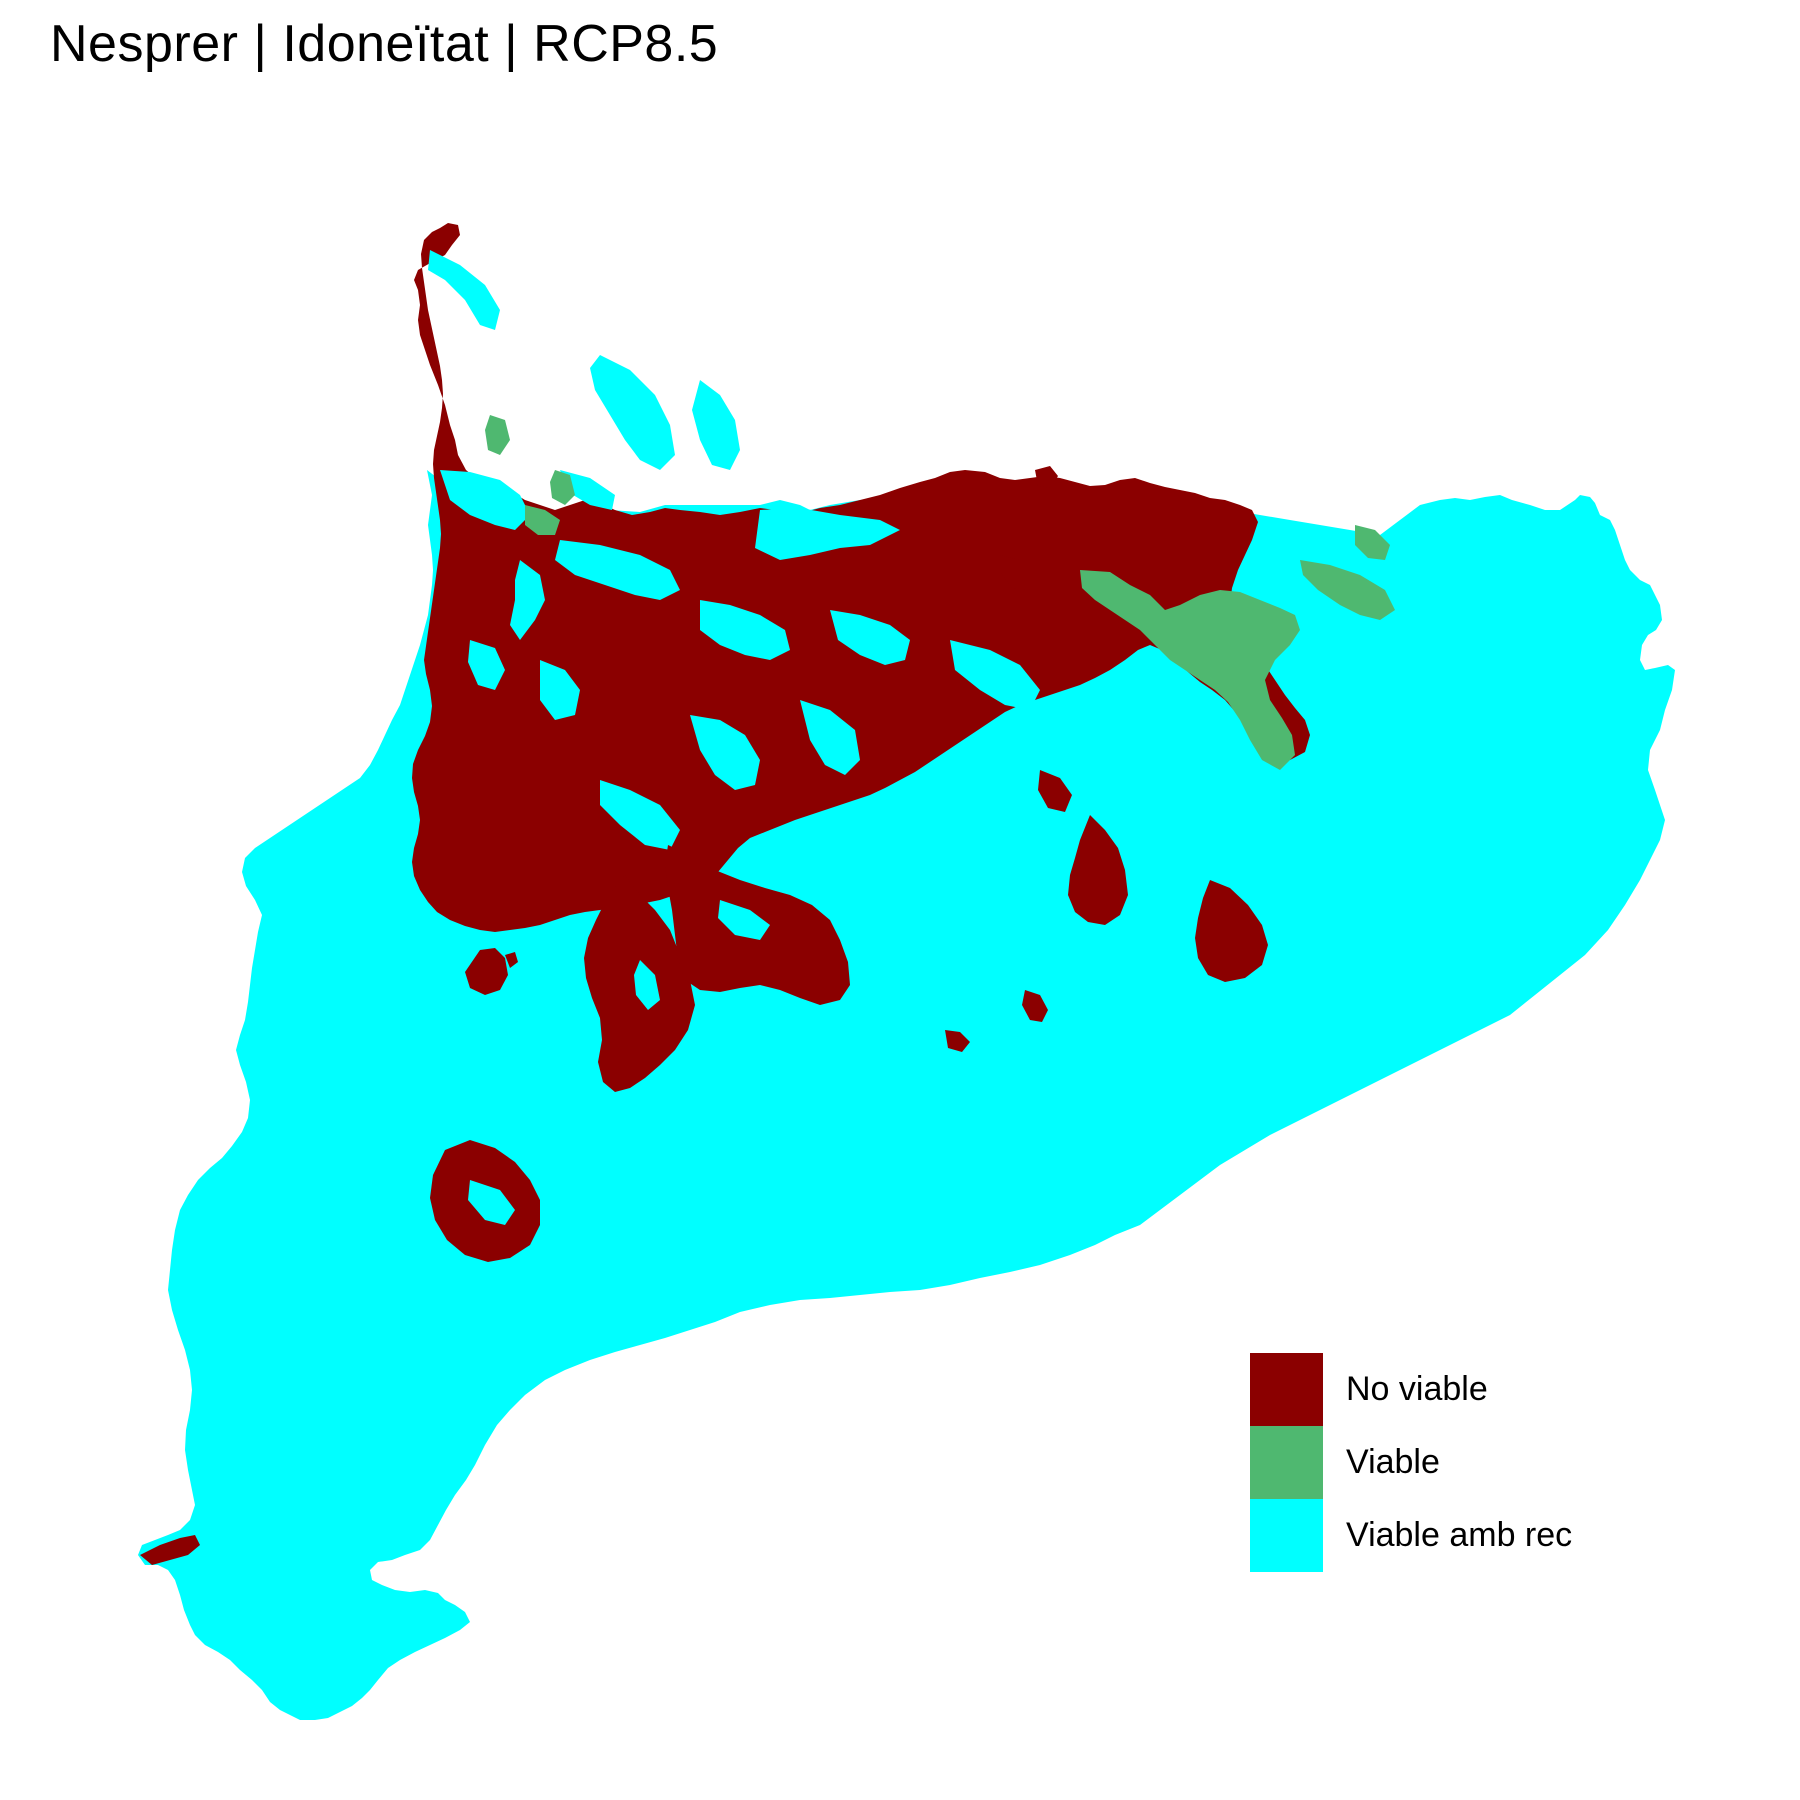 This screenshot has height=1800, width=1800. I want to click on river-valleys, so click(734, 550).